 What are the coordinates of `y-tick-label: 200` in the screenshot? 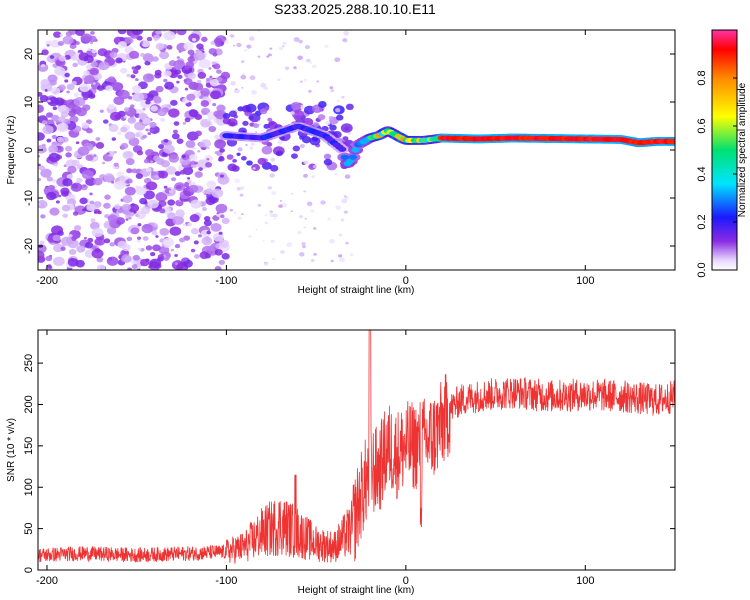 It's located at (29, 404).